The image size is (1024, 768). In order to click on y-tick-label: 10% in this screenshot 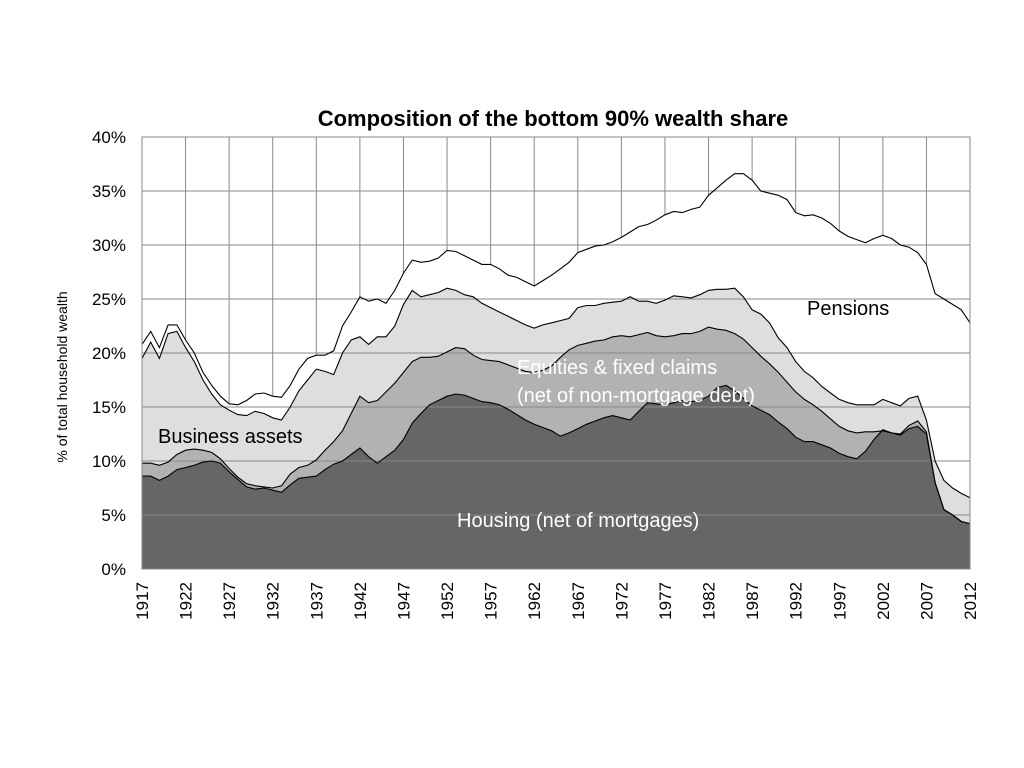, I will do `click(109, 461)`.